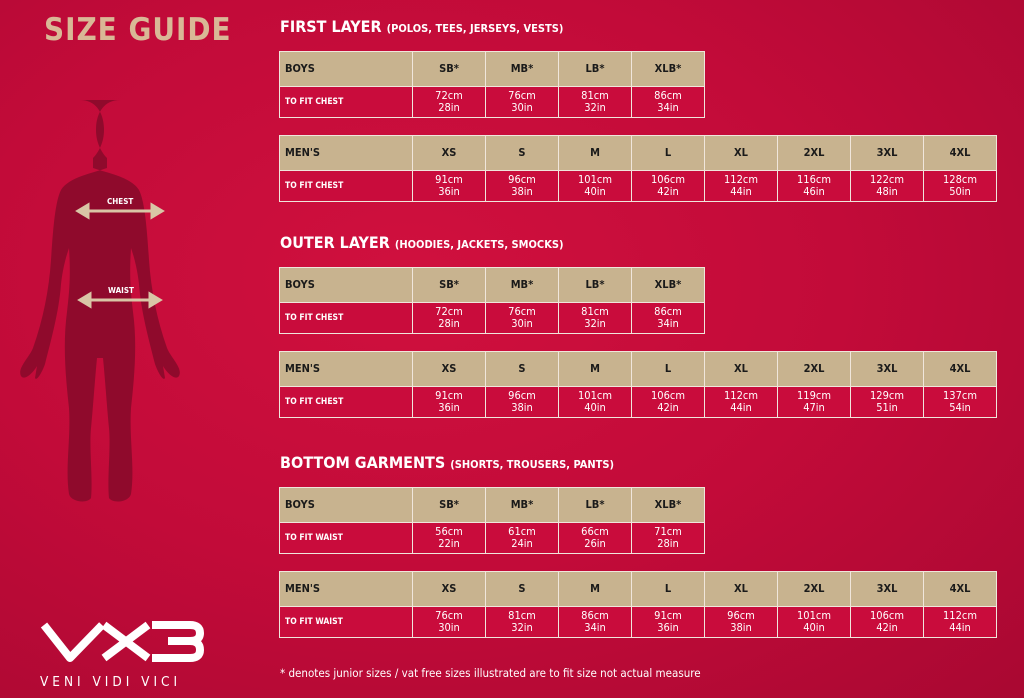 The image size is (1024, 698). Describe the element at coordinates (522, 191) in the screenshot. I see `in-value: 38in` at that location.